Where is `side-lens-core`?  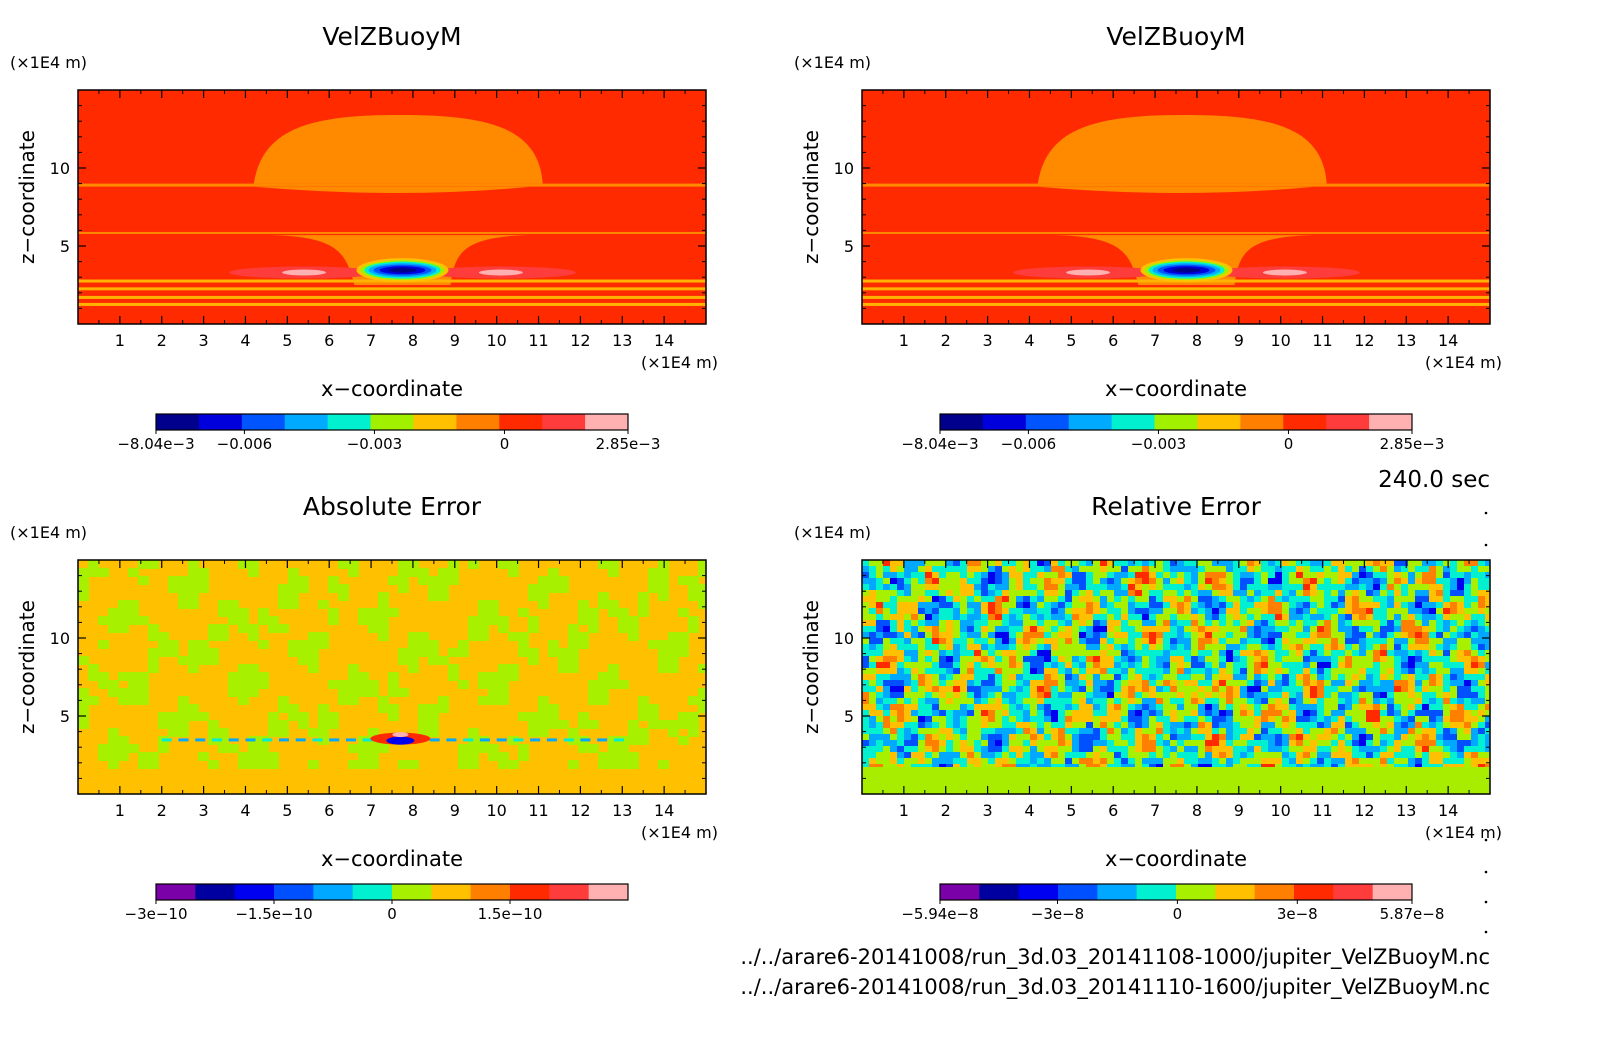 side-lens-core is located at coordinates (1284, 272).